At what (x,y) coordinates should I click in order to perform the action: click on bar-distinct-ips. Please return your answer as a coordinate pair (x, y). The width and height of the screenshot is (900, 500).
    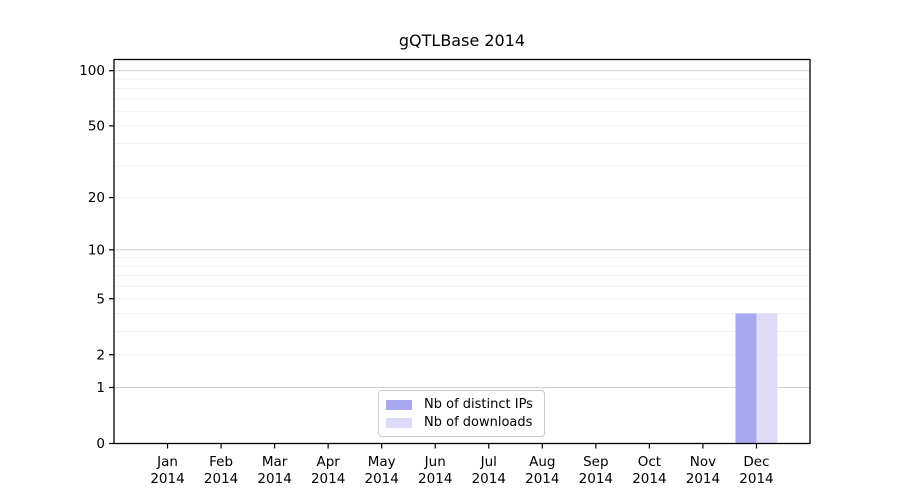
    Looking at the image, I should click on (746, 378).